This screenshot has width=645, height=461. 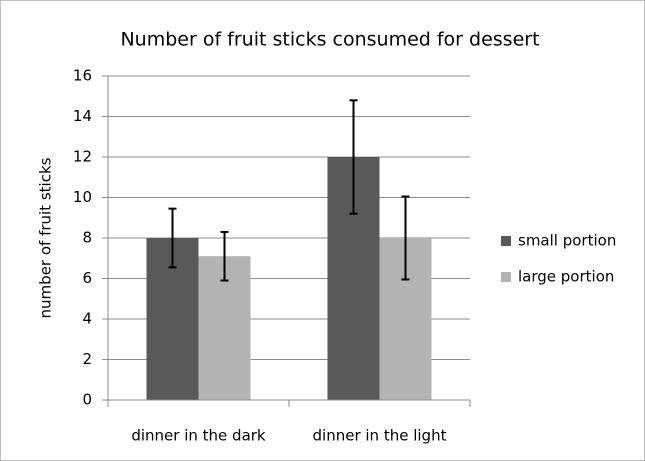 I want to click on y-tick-label: 2, so click(x=87, y=359).